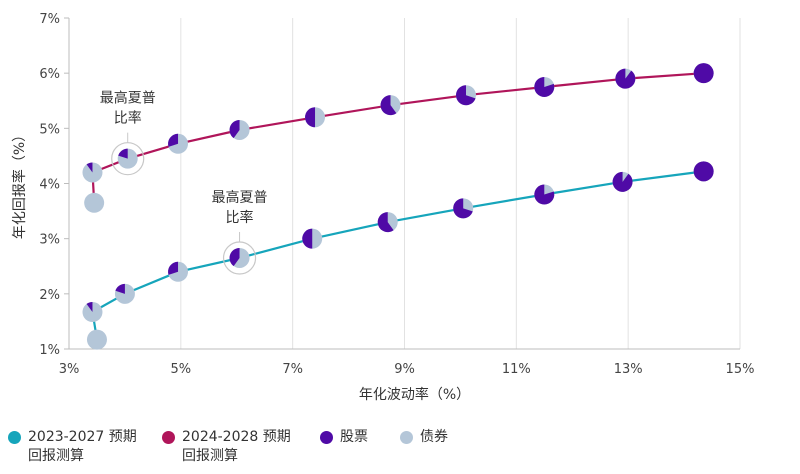 The image size is (800, 474). I want to click on y-tick-label: 2%, so click(49, 295).